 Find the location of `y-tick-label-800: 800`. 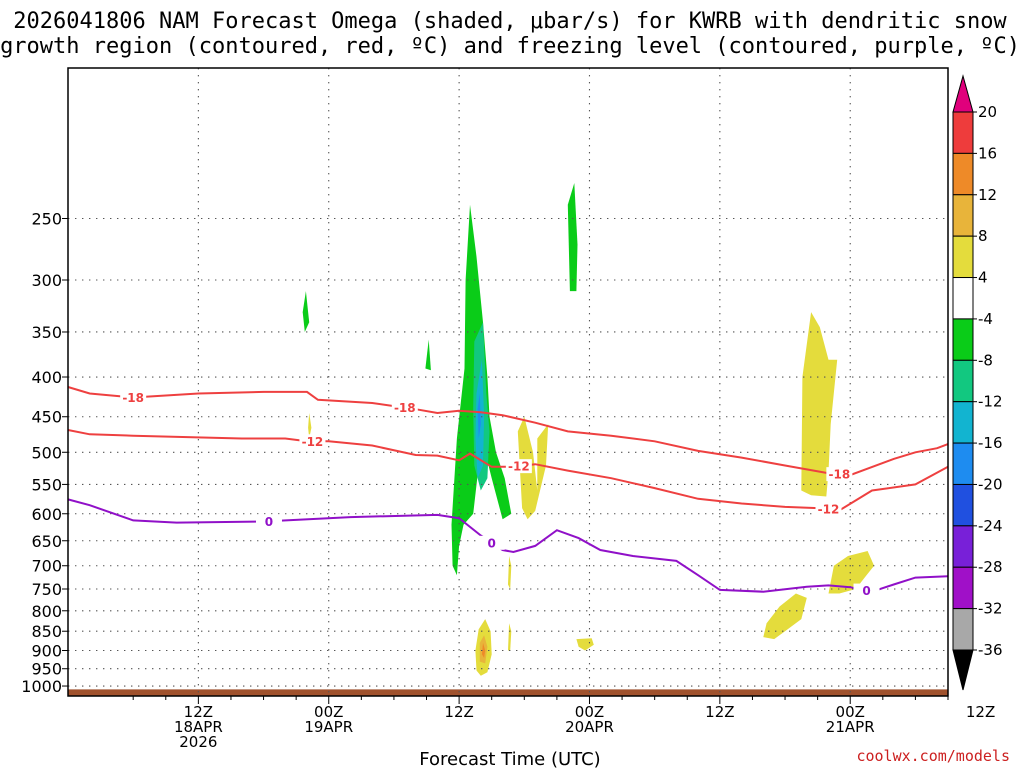

y-tick-label-800: 800 is located at coordinates (46, 611).